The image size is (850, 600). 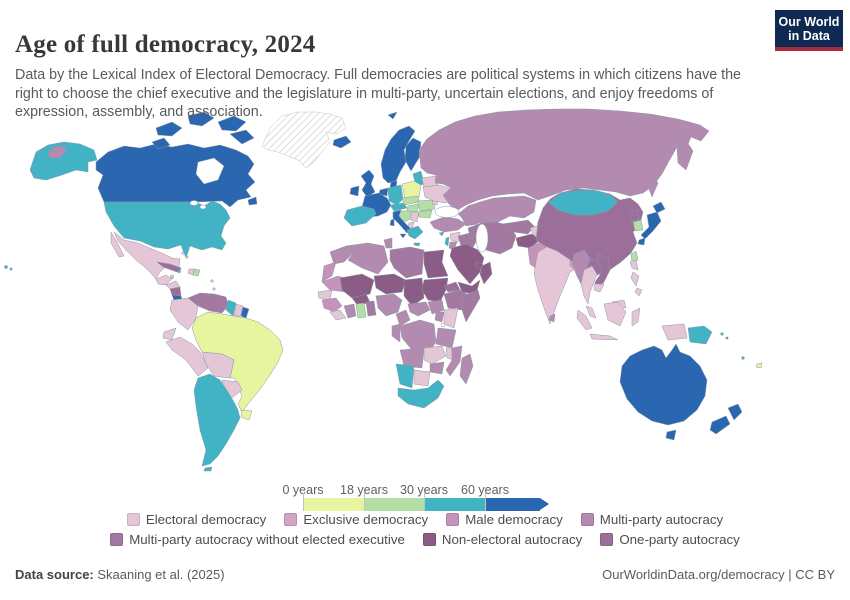 What do you see at coordinates (615, 314) in the screenshot?
I see `map-region-borneo` at bounding box center [615, 314].